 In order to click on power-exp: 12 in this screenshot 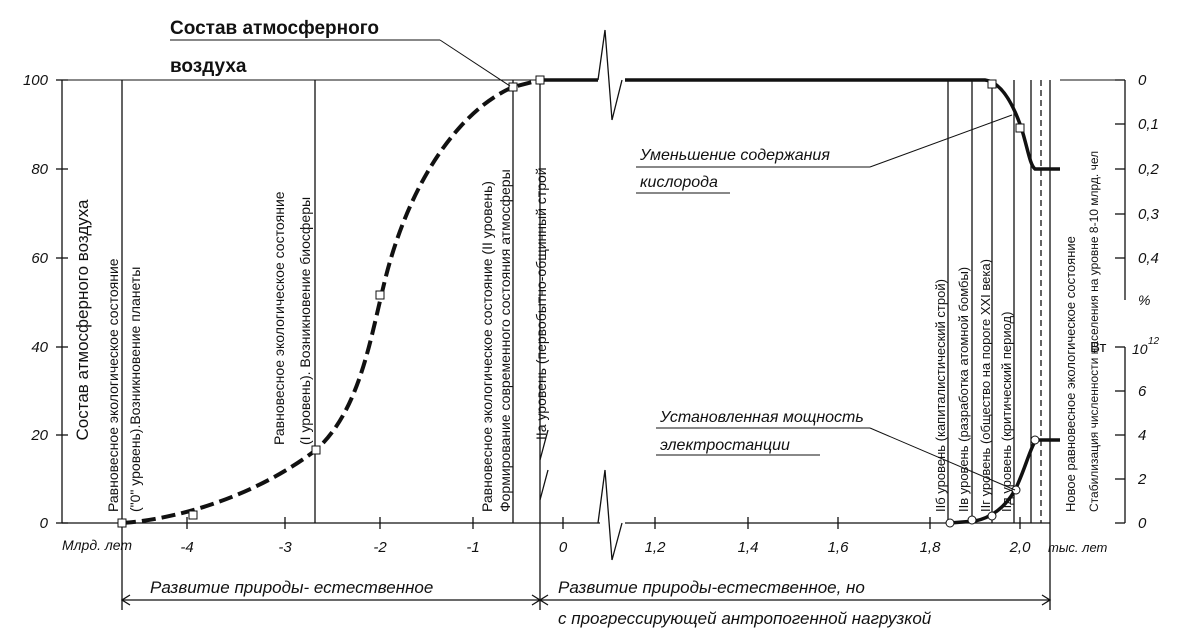, I will do `click(1154, 341)`.